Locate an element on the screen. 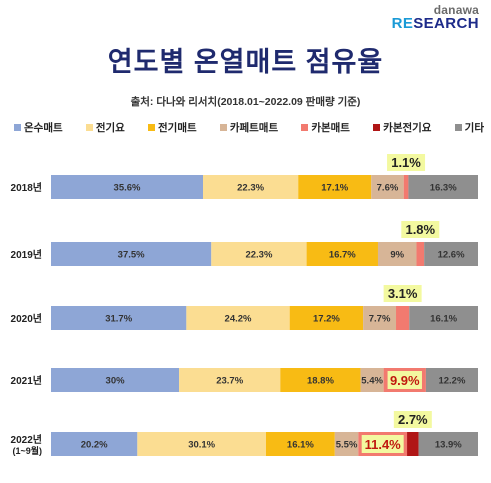 The image size is (491, 483). bar-label-4-4: 11.4% is located at coordinates (383, 444).